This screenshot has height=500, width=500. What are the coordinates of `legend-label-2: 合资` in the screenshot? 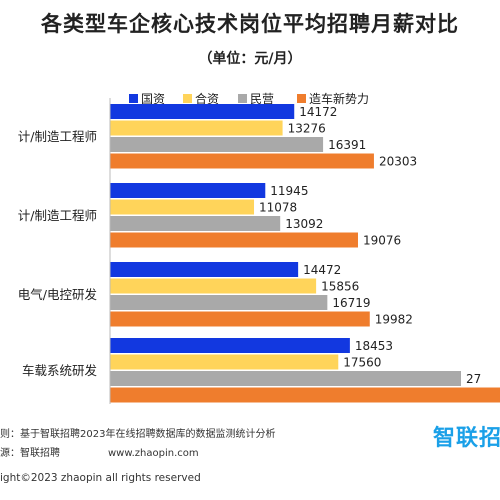 It's located at (207, 98).